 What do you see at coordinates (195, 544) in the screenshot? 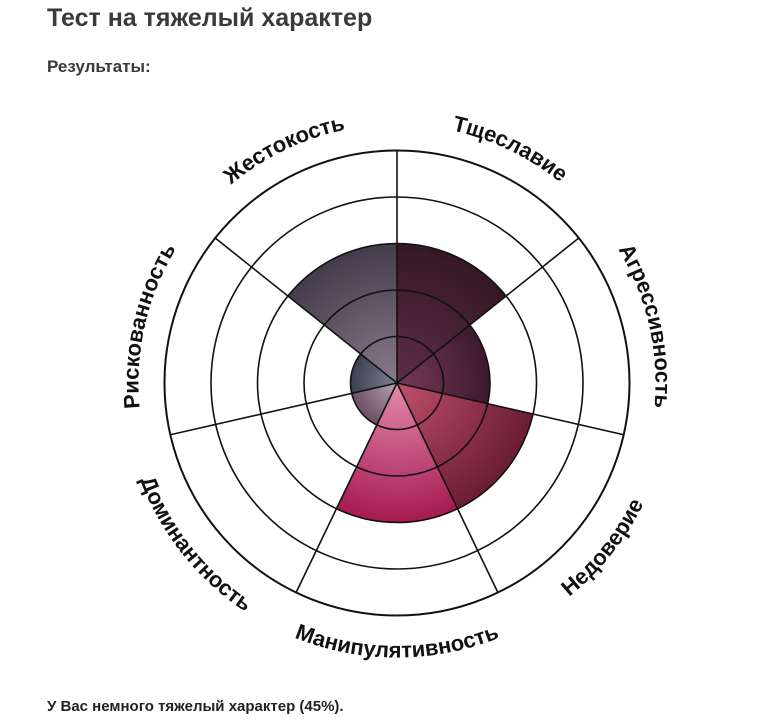
I see `category-label-5: Доминантность` at bounding box center [195, 544].